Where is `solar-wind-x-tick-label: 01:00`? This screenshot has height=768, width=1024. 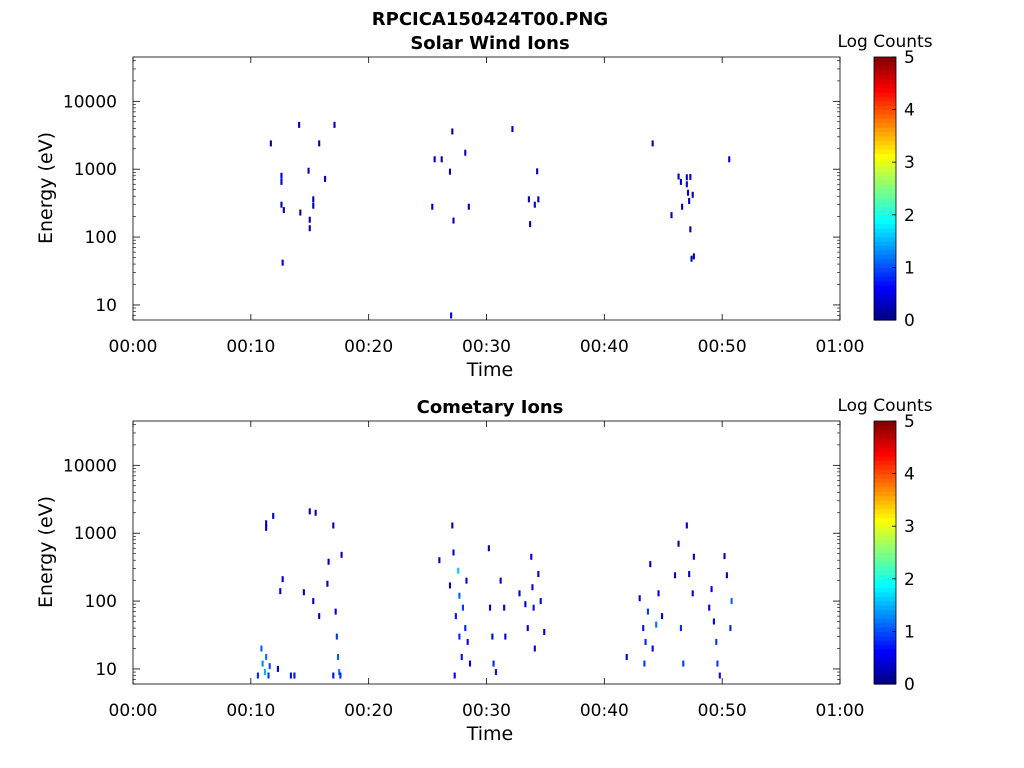 solar-wind-x-tick-label: 01:00 is located at coordinates (840, 347).